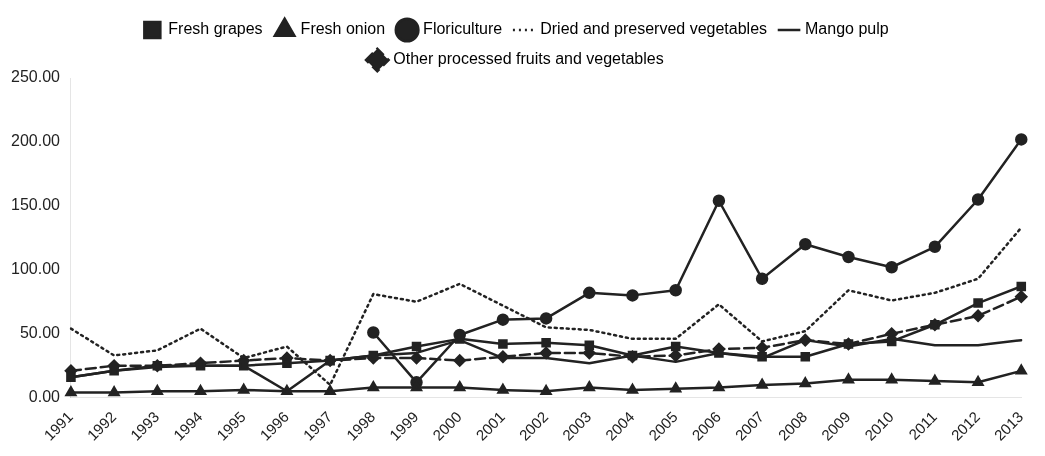  I want to click on y-tick-label: 100.00, so click(36, 269).